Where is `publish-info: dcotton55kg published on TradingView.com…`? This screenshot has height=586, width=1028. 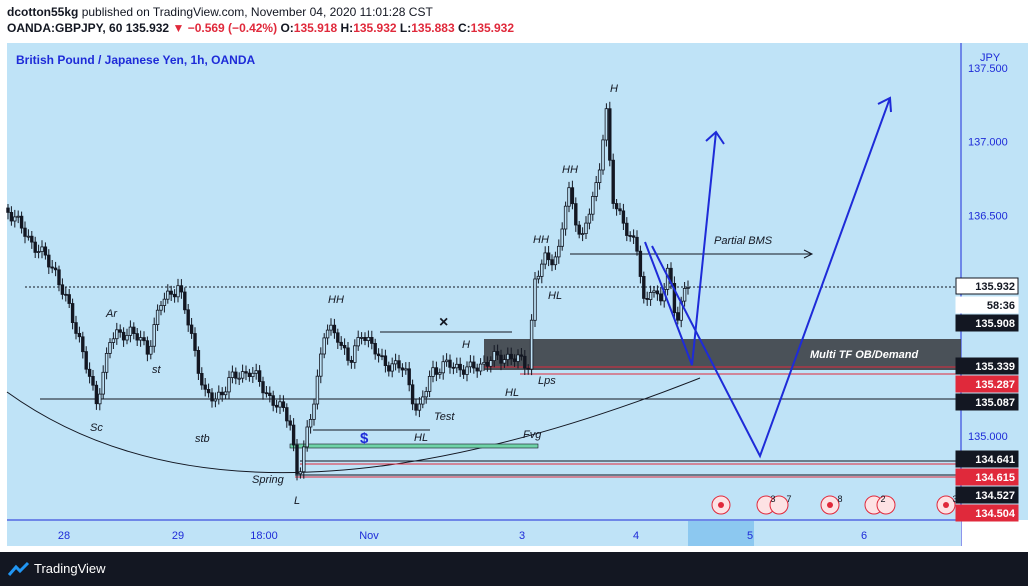
publish-info: dcotton55kg published on TradingView.com… is located at coordinates (220, 12).